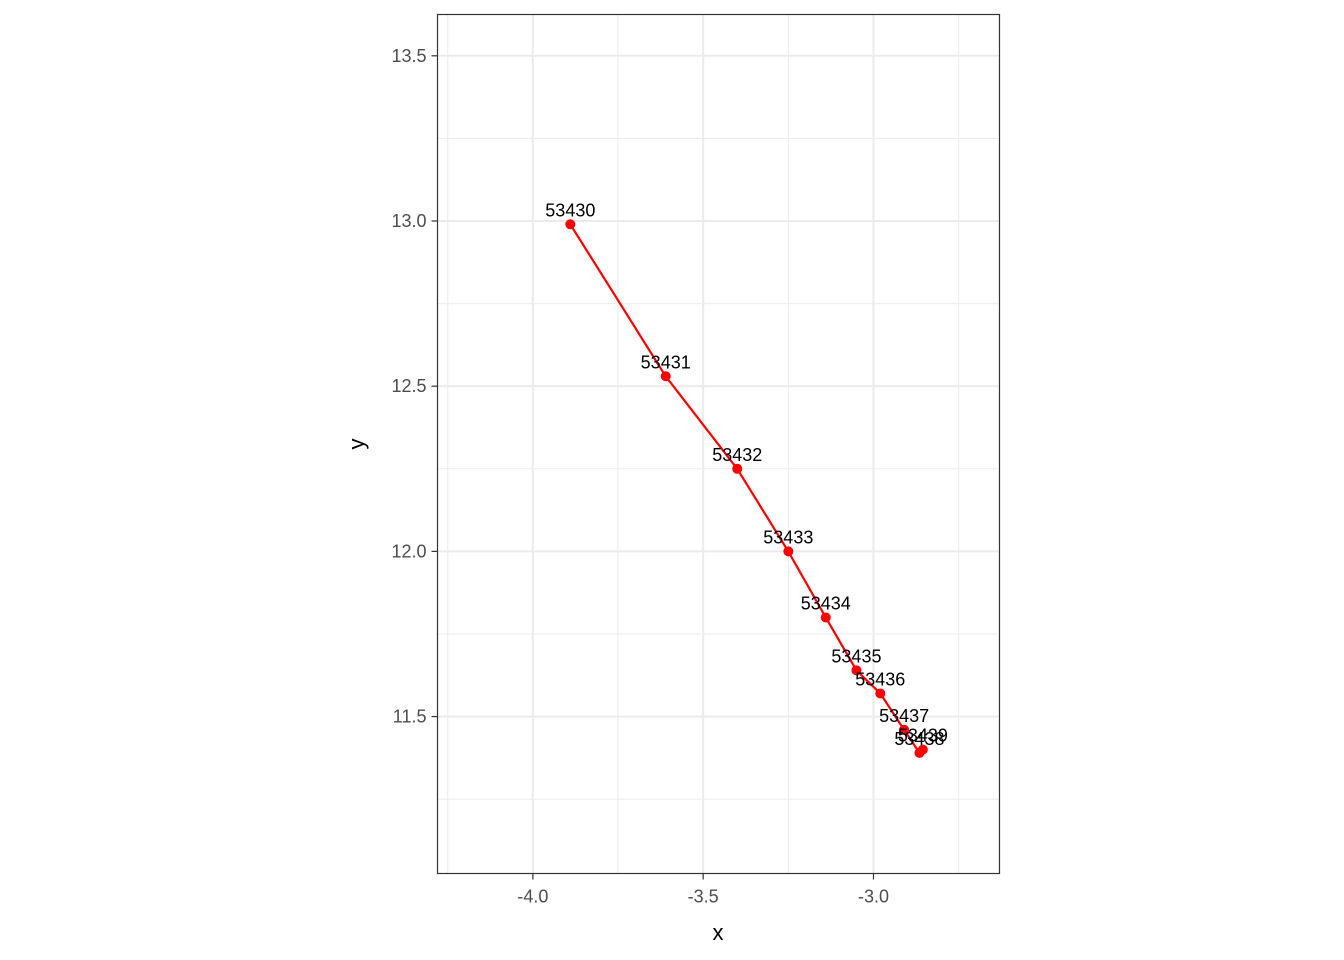 The height and width of the screenshot is (960, 1344). I want to click on x-tick-label-1: -3.5, so click(703, 897).